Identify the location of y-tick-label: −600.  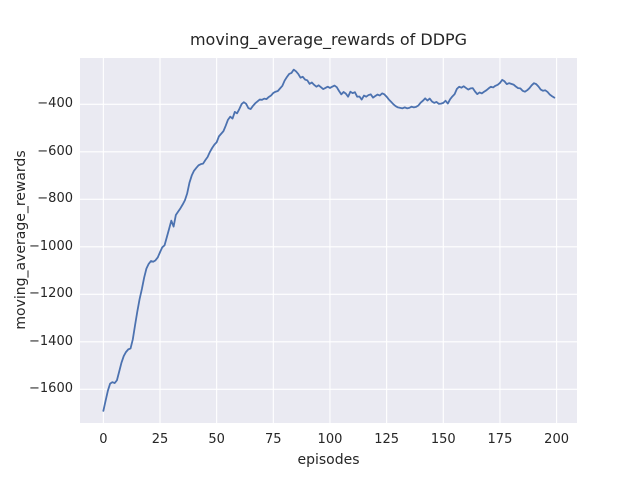
(55, 151).